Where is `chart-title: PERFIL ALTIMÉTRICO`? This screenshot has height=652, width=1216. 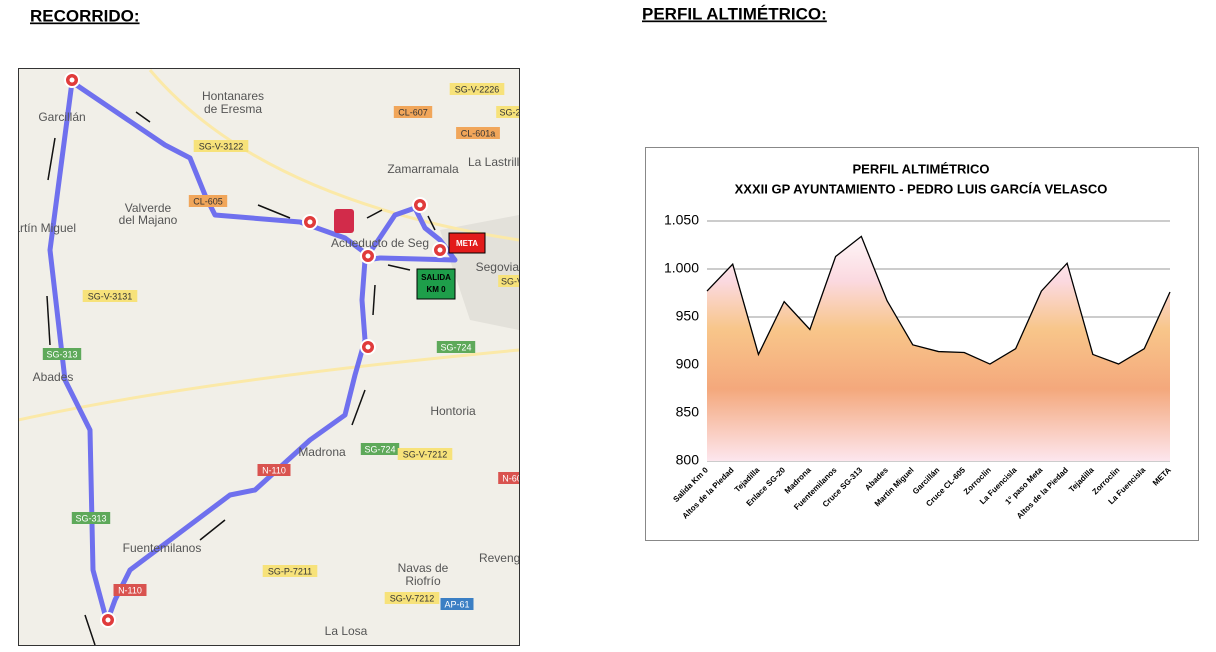
chart-title: PERFIL ALTIMÉTRICO is located at coordinates (921, 168).